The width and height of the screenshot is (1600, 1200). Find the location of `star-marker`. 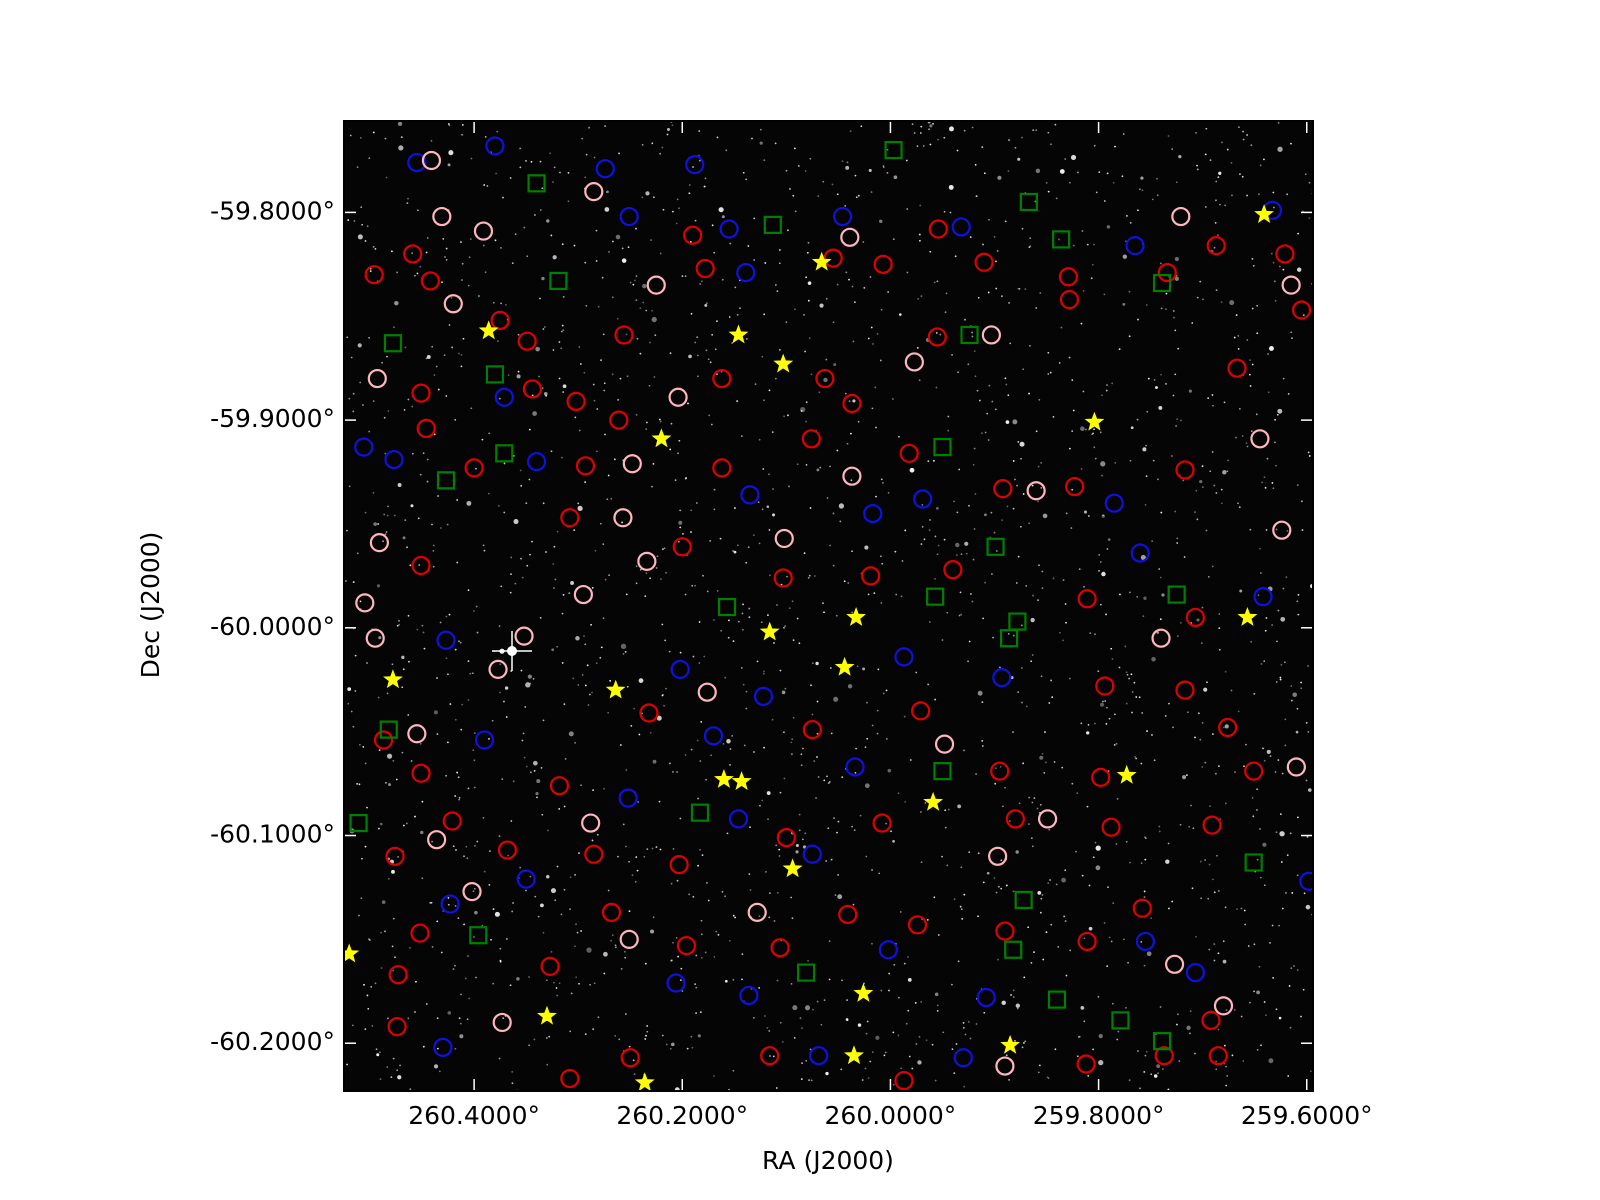

star-marker is located at coordinates (723, 778).